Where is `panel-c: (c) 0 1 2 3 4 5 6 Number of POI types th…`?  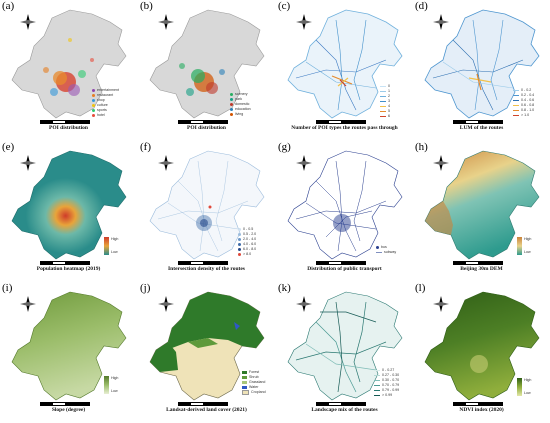 panel-c: (c) 0 1 2 3 4 5 6 Number of POI types th… is located at coordinates (344, 70).